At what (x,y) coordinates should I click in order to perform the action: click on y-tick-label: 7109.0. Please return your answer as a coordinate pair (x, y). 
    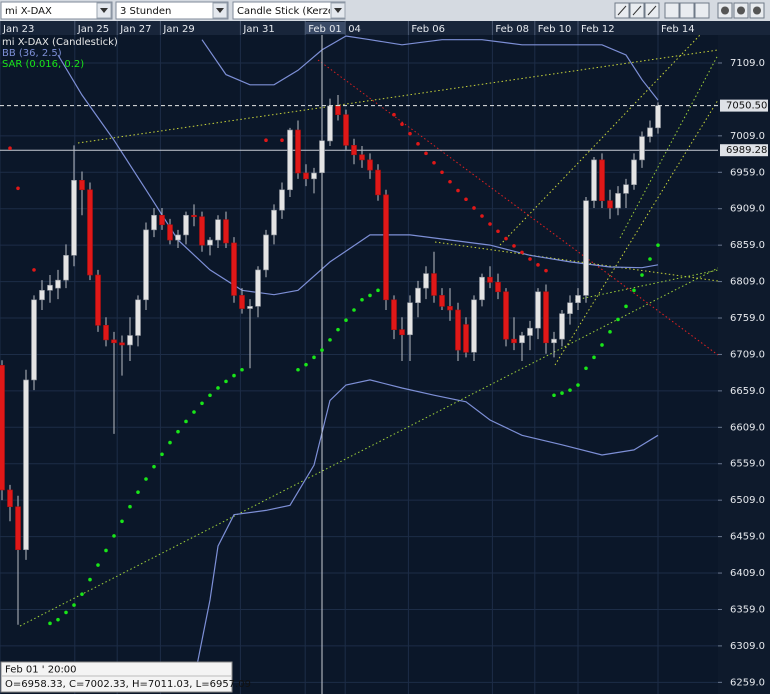
    Looking at the image, I should click on (747, 63).